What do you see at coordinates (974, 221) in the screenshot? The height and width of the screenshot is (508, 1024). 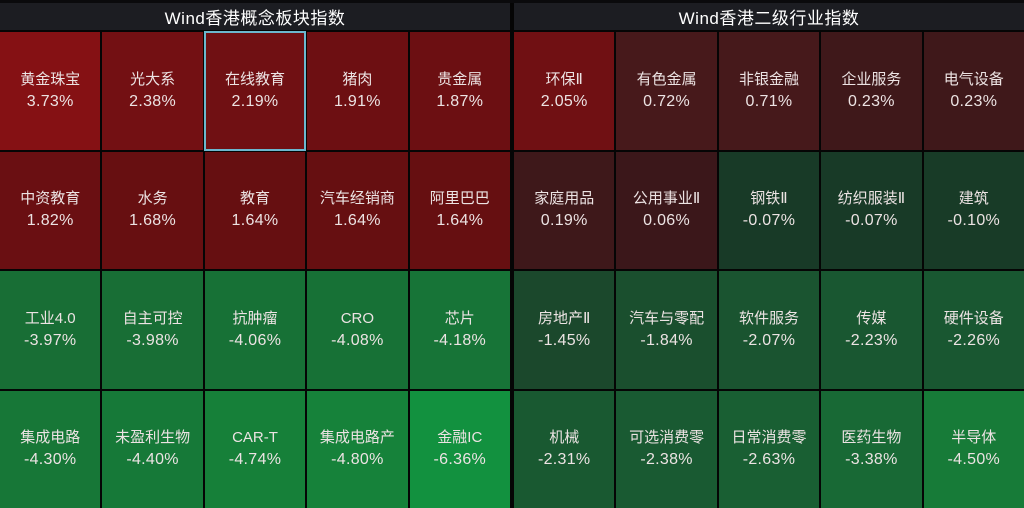 I see `tile-value: -0.10%` at bounding box center [974, 221].